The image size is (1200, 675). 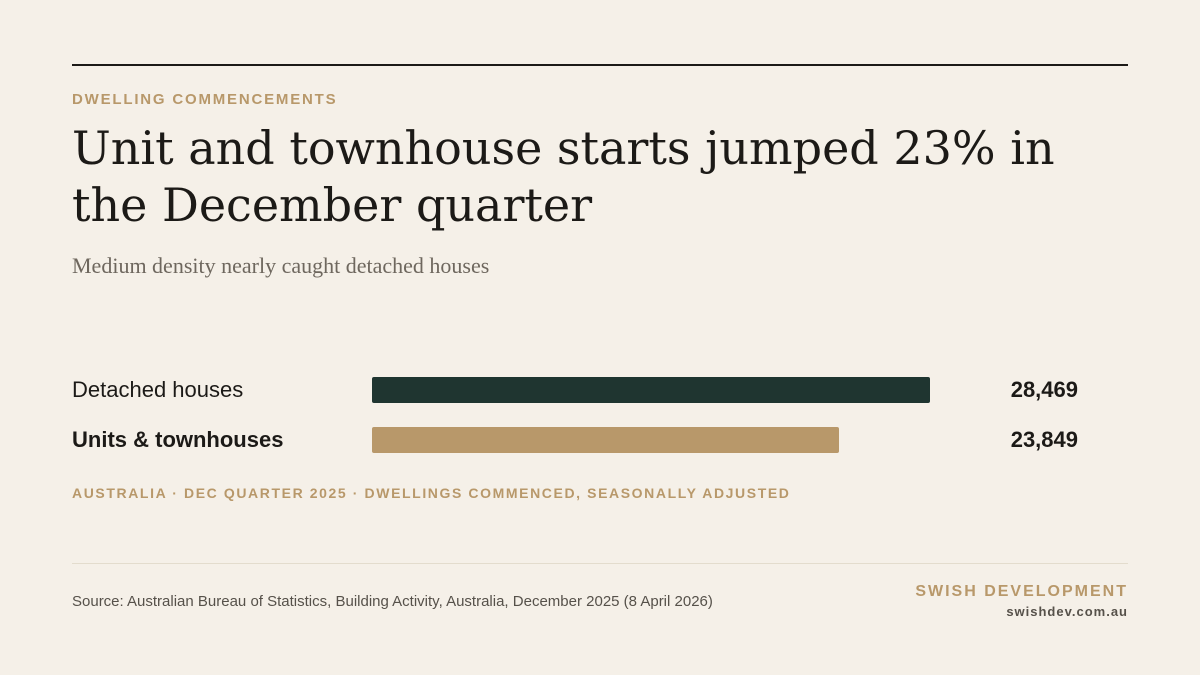 I want to click on value-label: 23,849, so click(x=1044, y=439).